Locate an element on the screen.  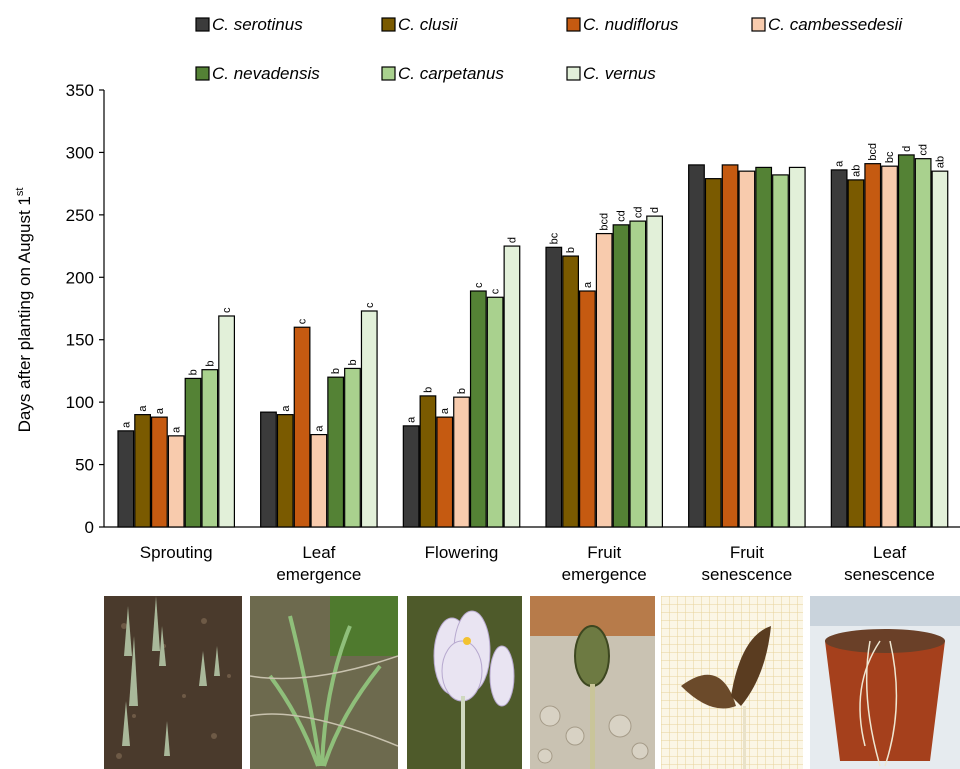
legend-label: C. cambessedesii is located at coordinates (835, 24).